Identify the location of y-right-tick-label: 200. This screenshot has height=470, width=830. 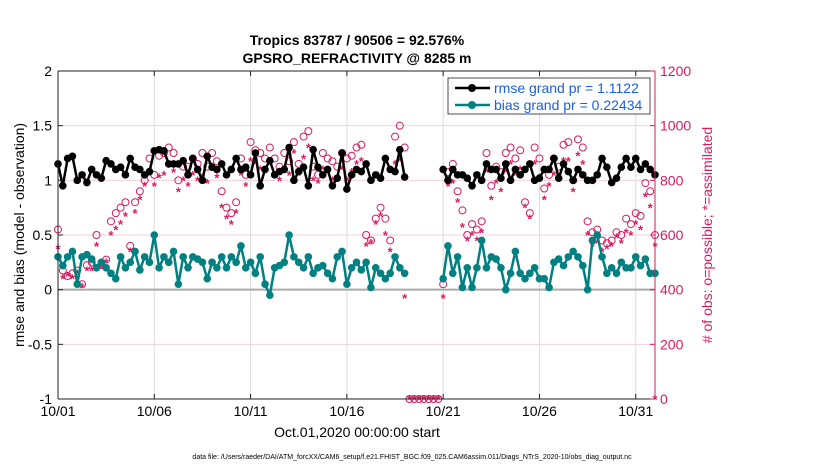
(672, 344).